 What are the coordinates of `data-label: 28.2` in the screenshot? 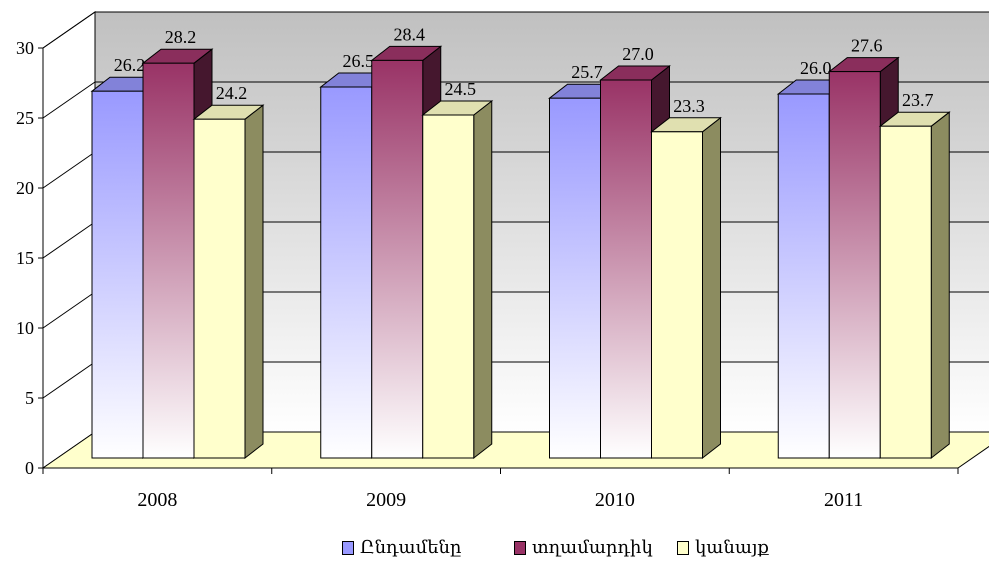 It's located at (181, 37).